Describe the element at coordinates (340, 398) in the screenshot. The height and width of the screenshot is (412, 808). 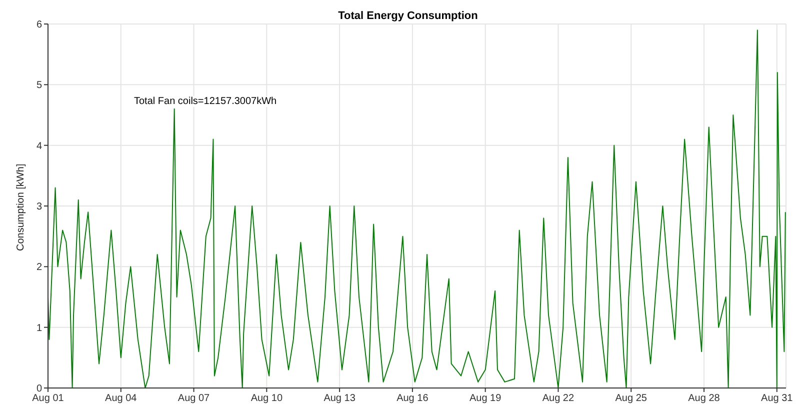
I see `x-tick-label: Aug 13` at that location.